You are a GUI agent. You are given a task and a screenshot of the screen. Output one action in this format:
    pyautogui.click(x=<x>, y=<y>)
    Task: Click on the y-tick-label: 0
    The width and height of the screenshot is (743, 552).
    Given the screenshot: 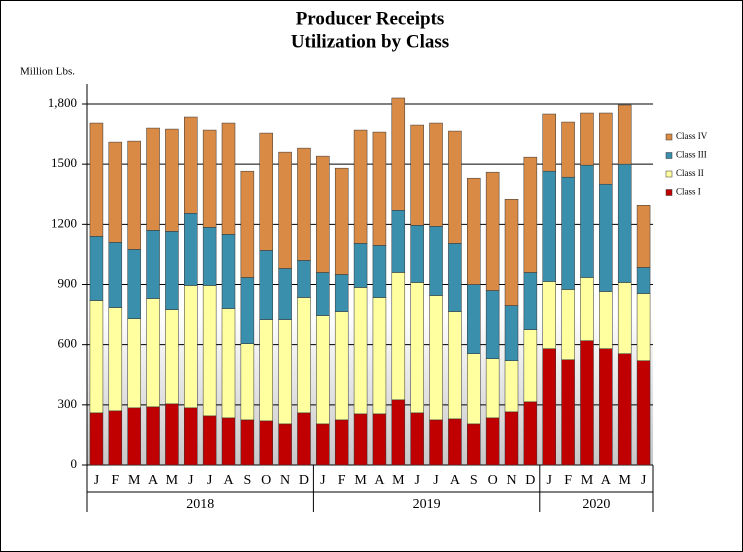 What is the action you would take?
    pyautogui.click(x=74, y=463)
    